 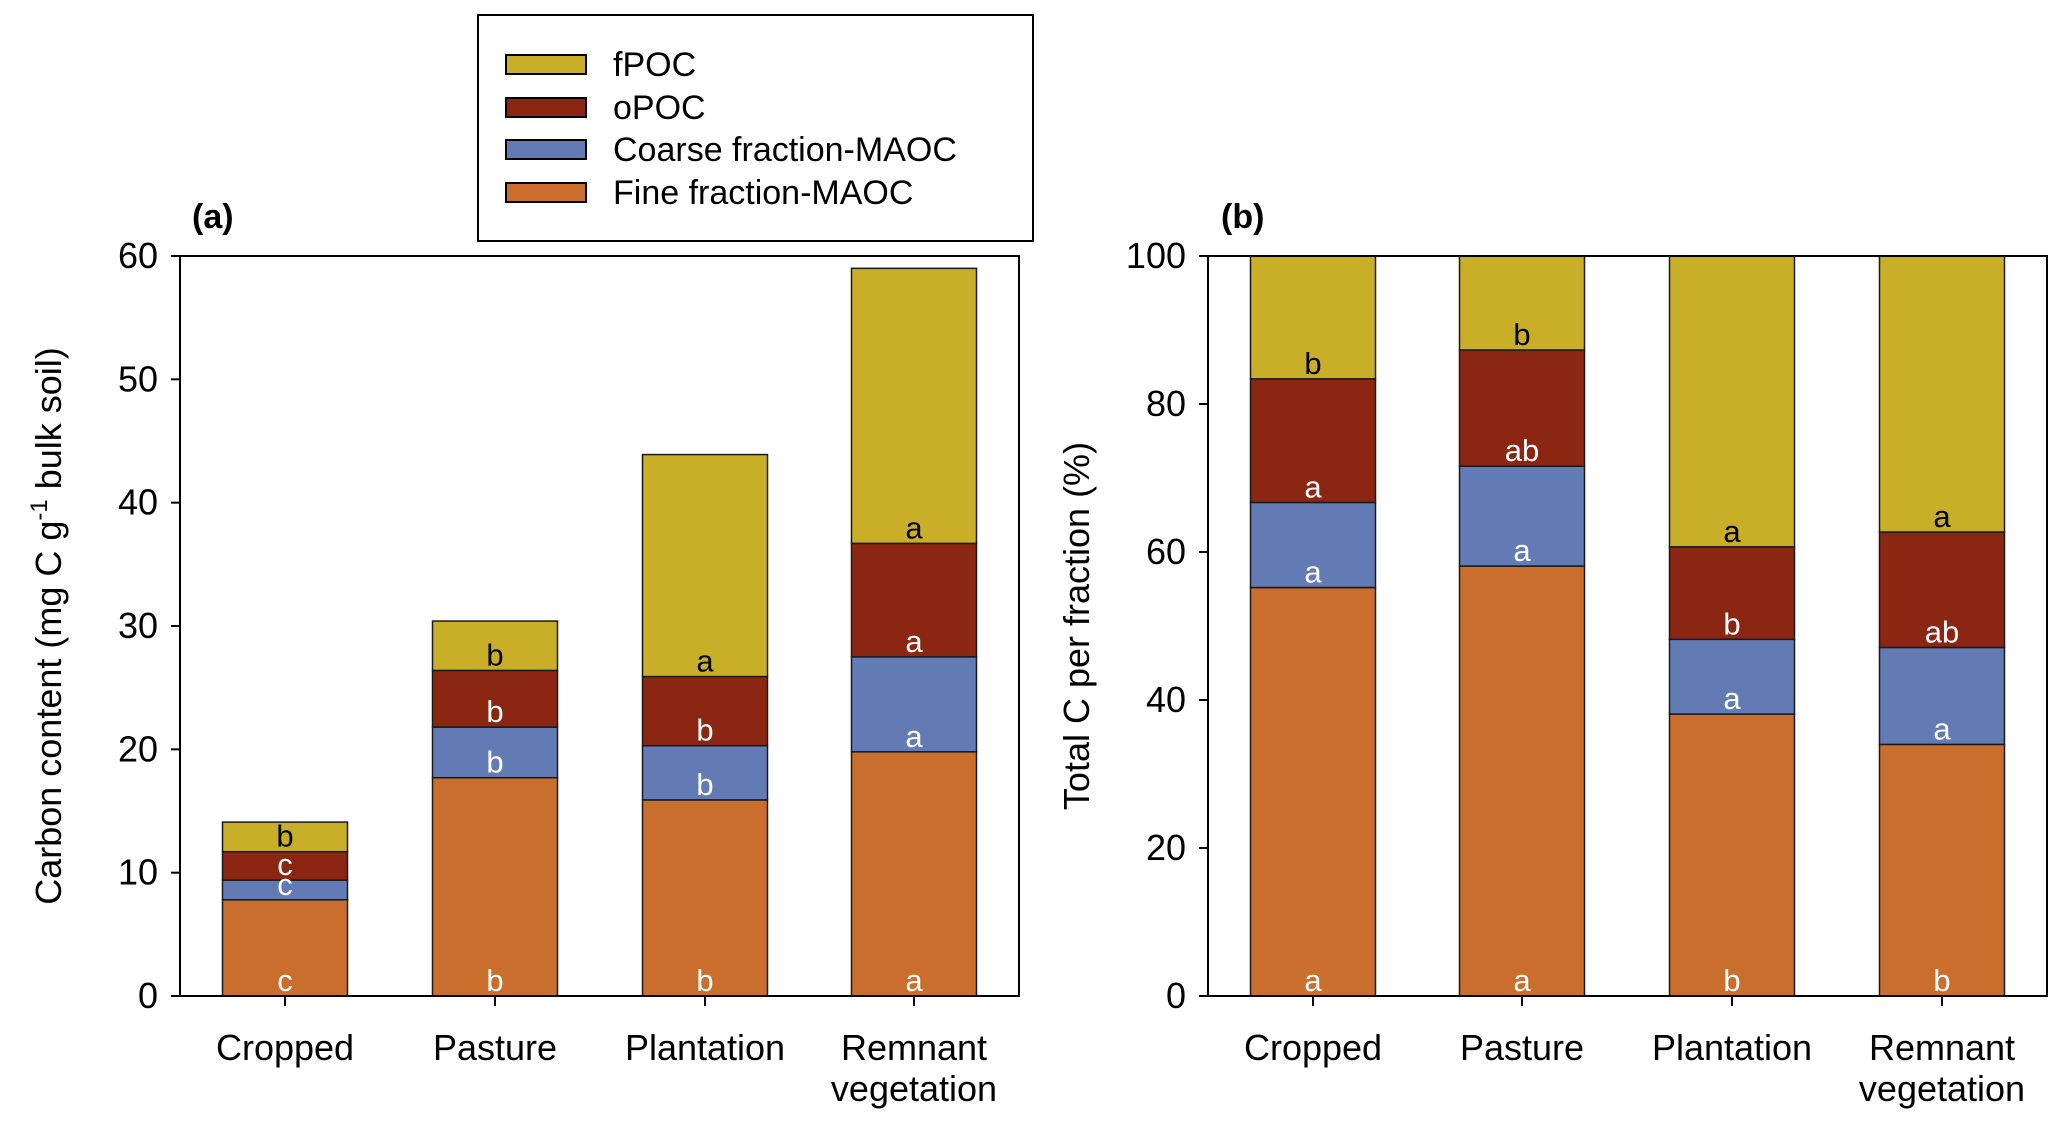 What do you see at coordinates (705, 711) in the screenshot?
I see `bar-segment-plantation-opoc` at bounding box center [705, 711].